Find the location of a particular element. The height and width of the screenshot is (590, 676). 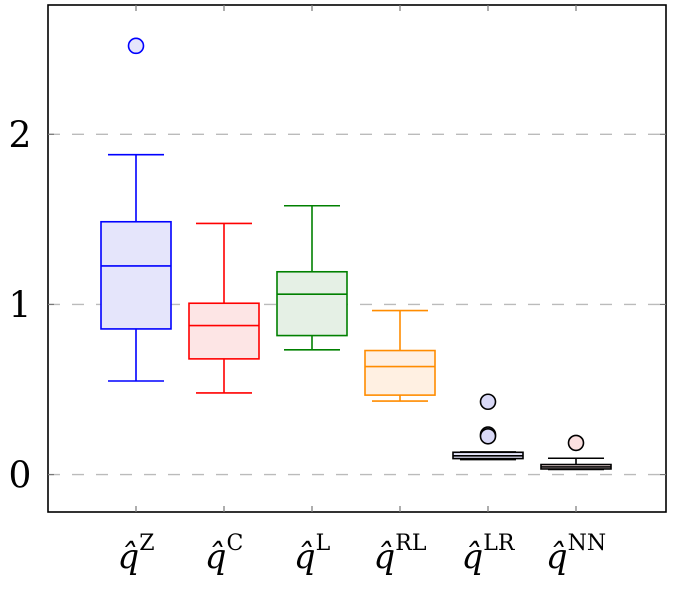

box-NN is located at coordinates (576, 452).